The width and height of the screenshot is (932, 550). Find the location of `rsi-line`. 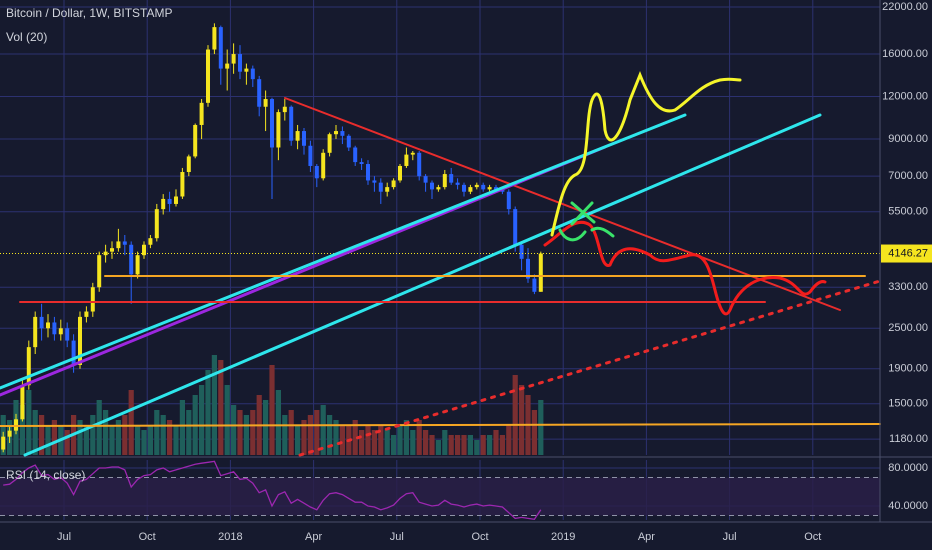

rsi-line is located at coordinates (272, 490).